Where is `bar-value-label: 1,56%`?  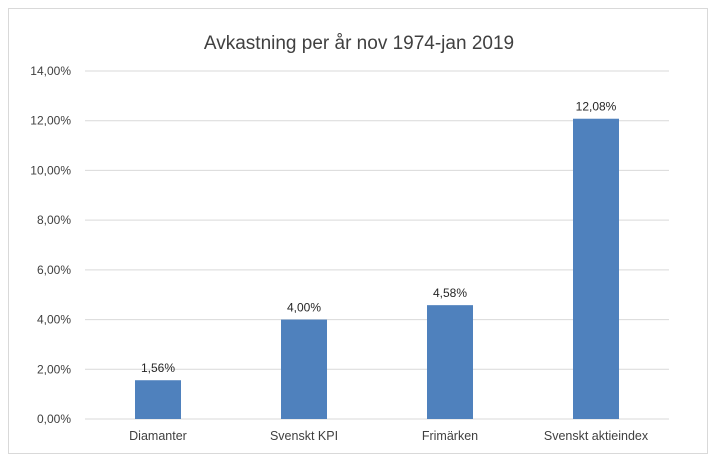 bar-value-label: 1,56% is located at coordinates (158, 368).